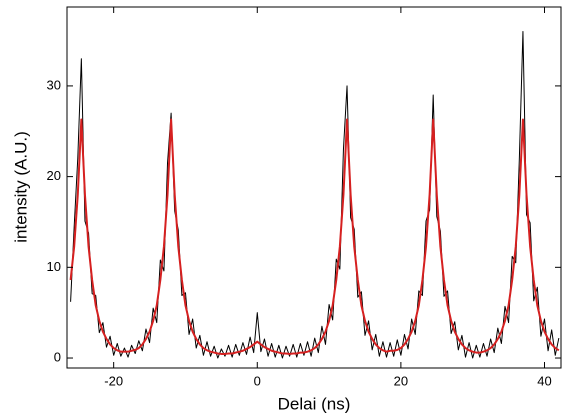  What do you see at coordinates (20, 186) in the screenshot?
I see `y-axis-title: intensity (A.U.)` at bounding box center [20, 186].